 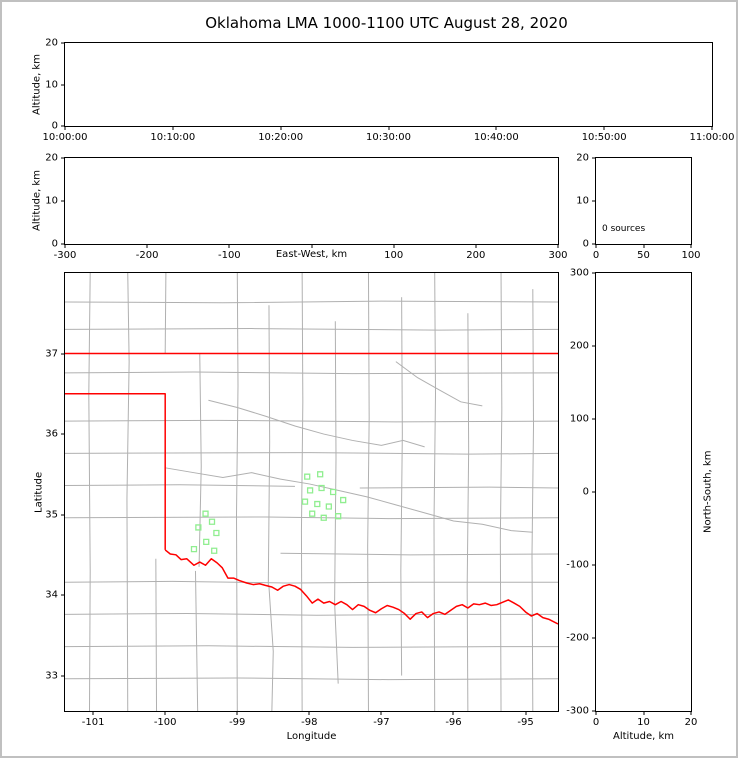 What do you see at coordinates (691, 722) in the screenshot?
I see `x-tick-label: 20` at bounding box center [691, 722].